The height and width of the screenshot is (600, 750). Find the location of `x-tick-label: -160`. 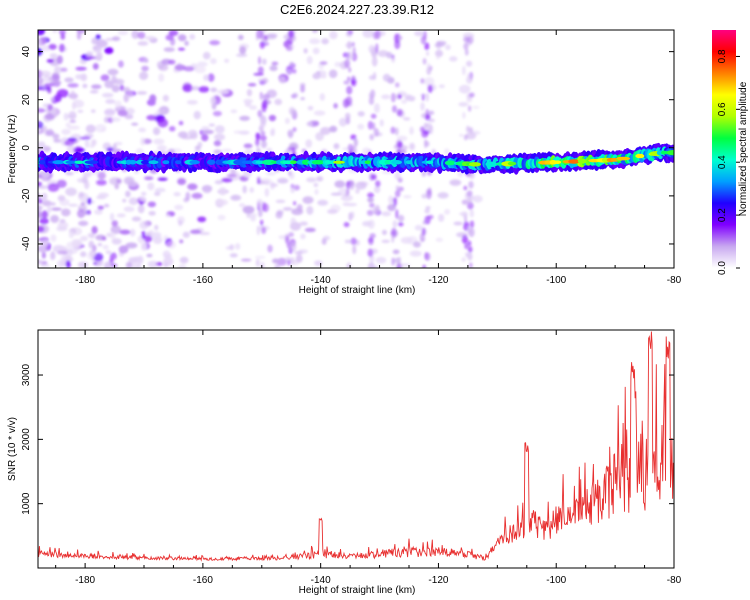

x-tick-label: -160 is located at coordinates (203, 280).